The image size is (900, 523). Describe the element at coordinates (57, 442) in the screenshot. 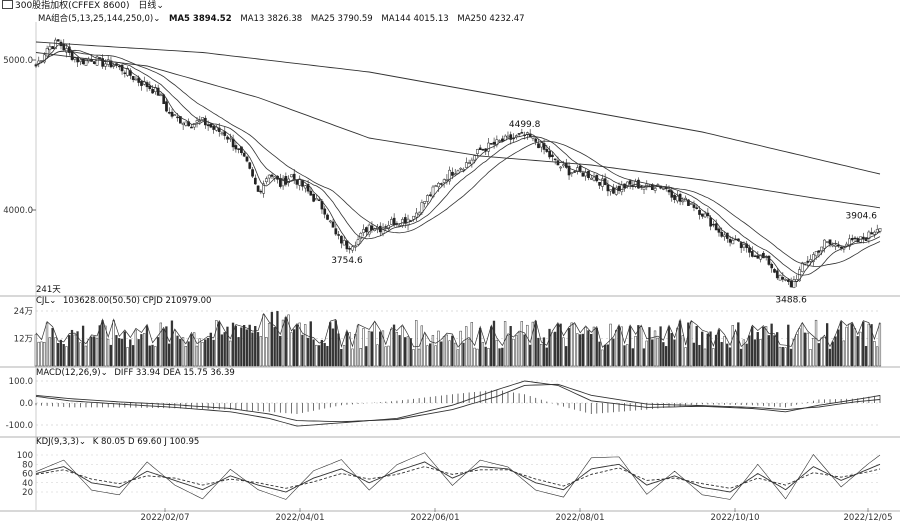

I see `kdj-legend-name: KDJ(9,3,3)` at that location.